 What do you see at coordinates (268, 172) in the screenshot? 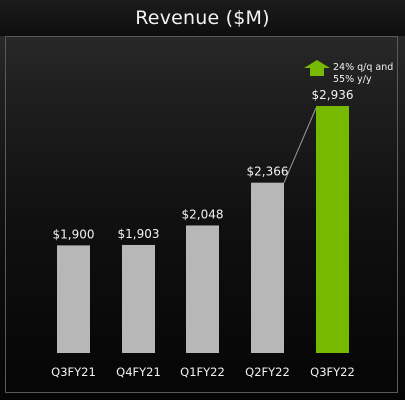
I see `value-label-q2fy22: $2,366` at bounding box center [268, 172].